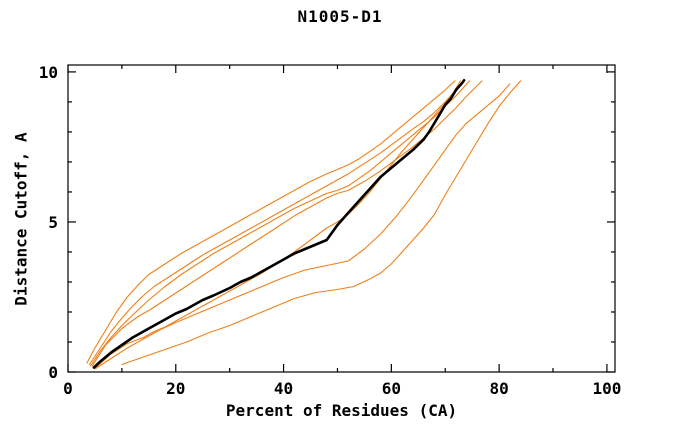 This screenshot has width=680, height=440. I want to click on y-tick-label: 5, so click(53, 222).